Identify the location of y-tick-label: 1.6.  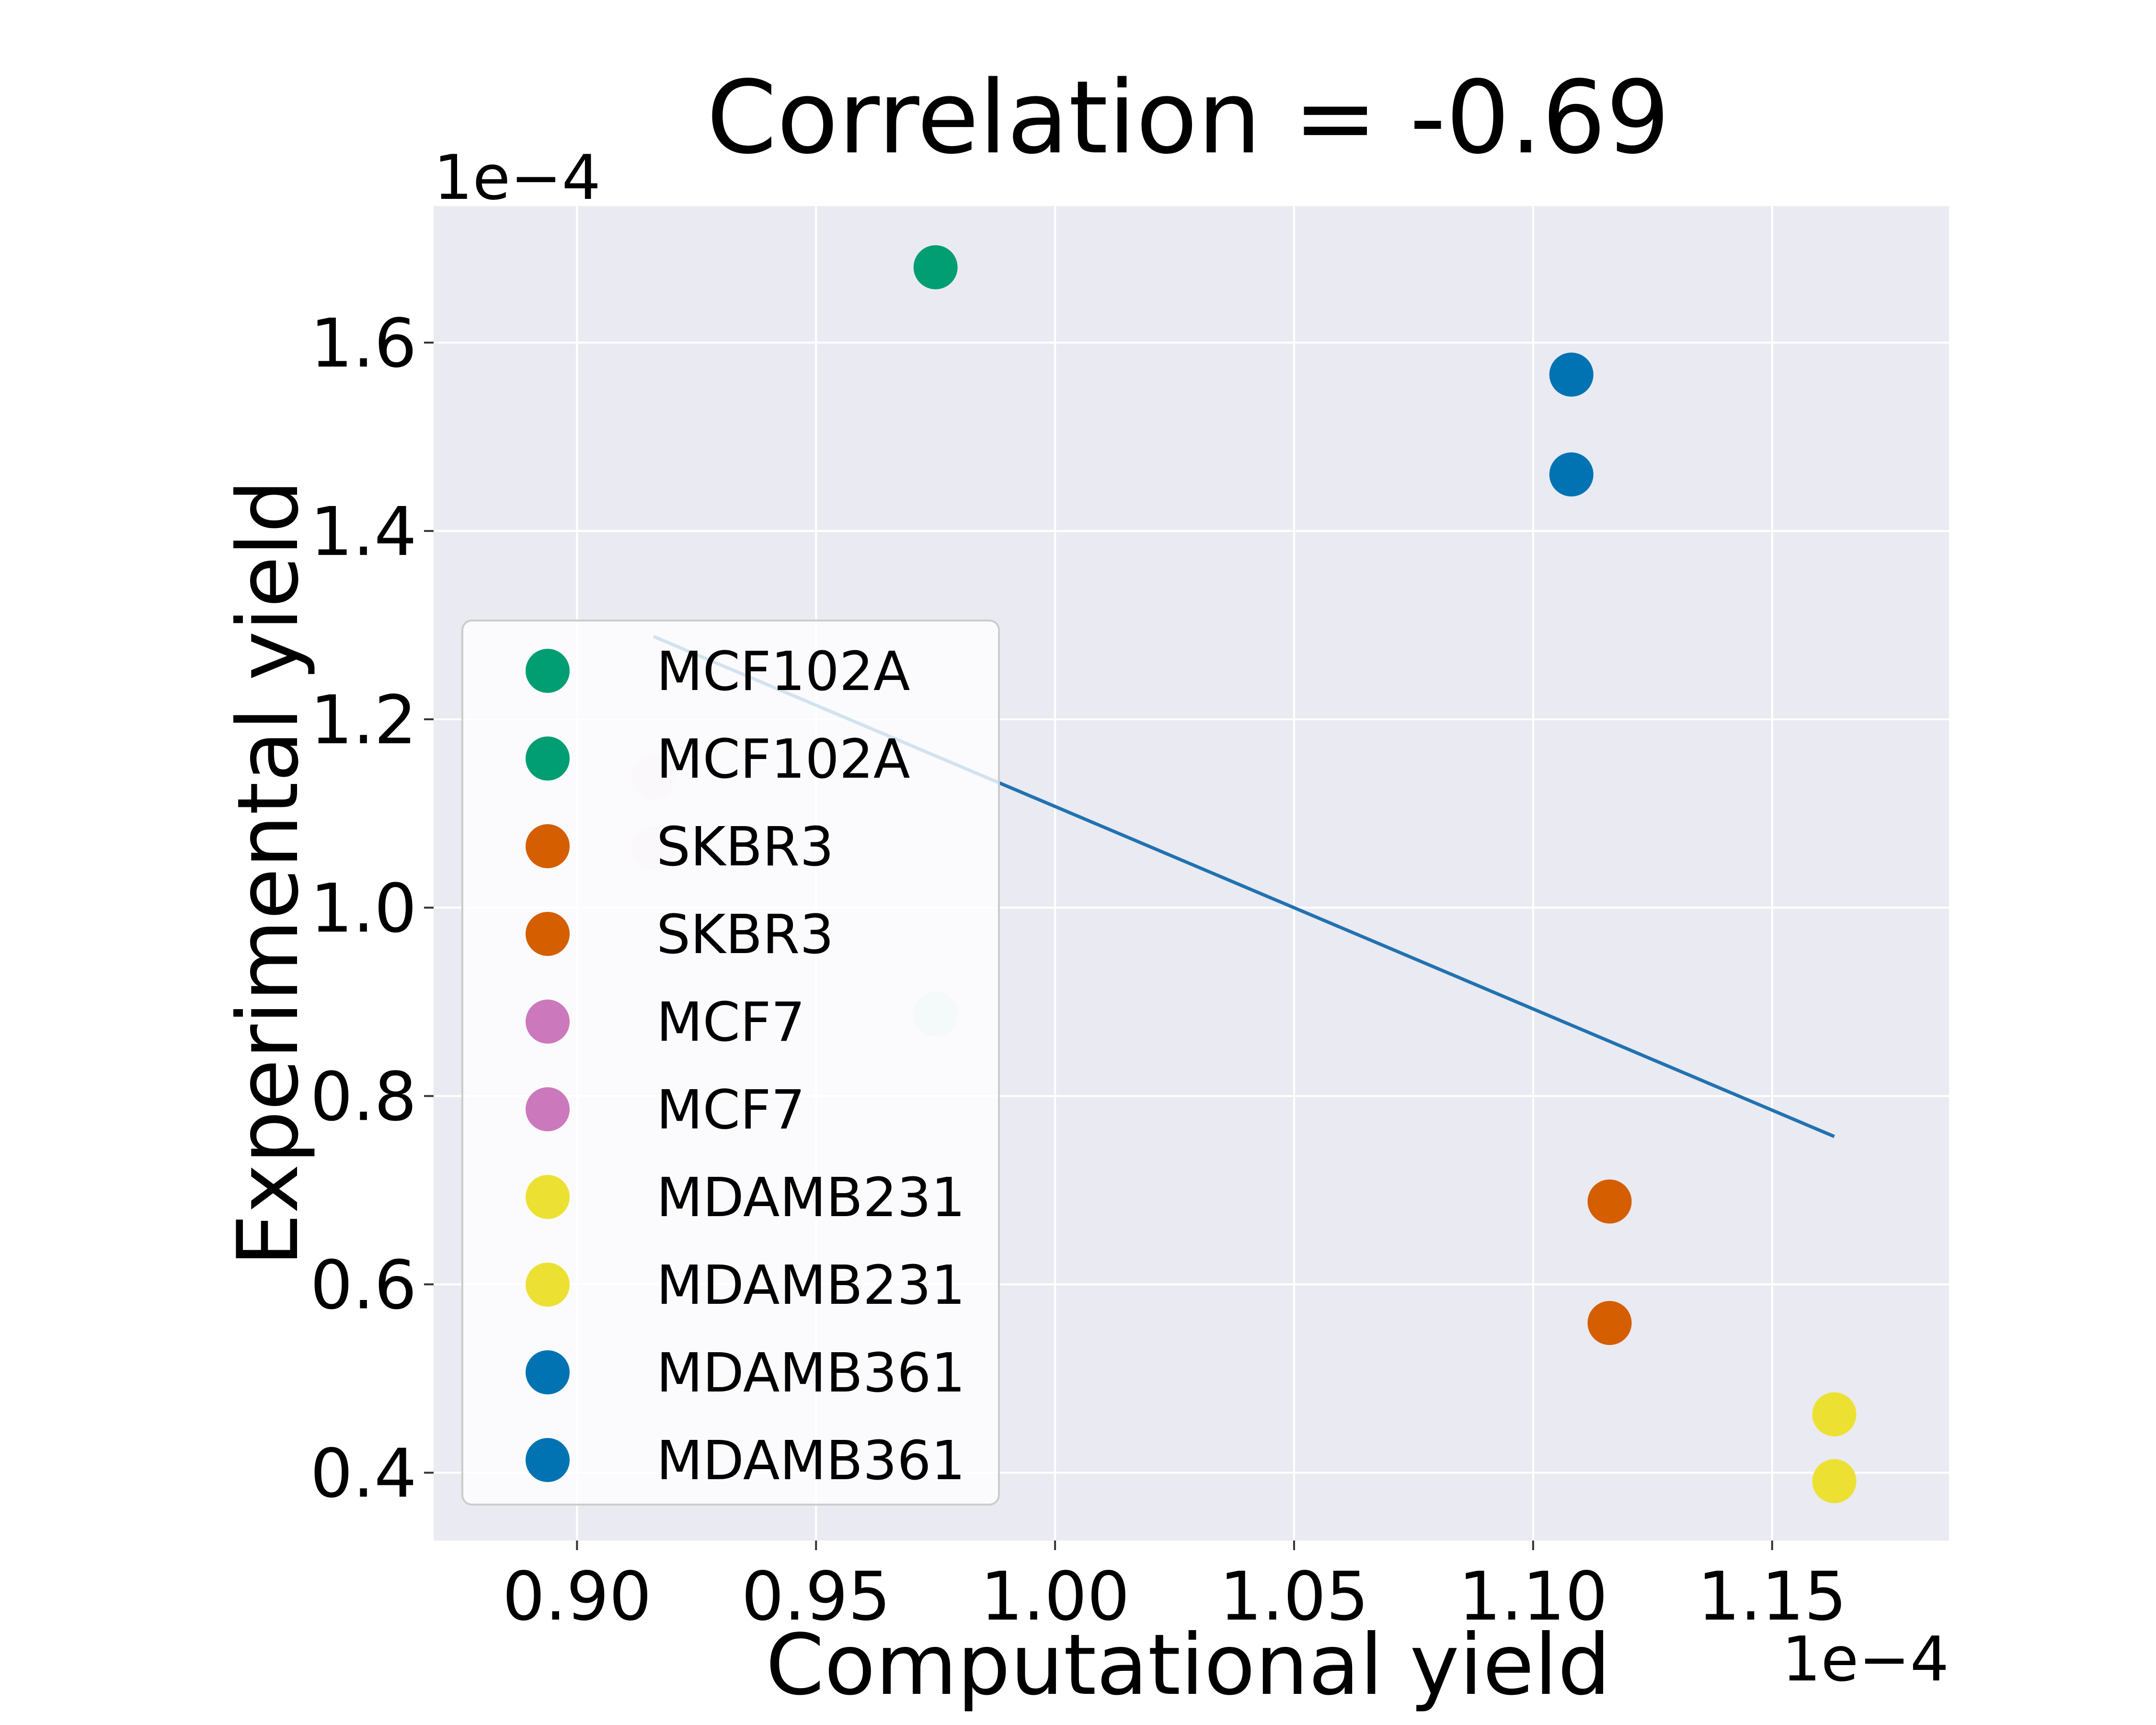
(363, 344).